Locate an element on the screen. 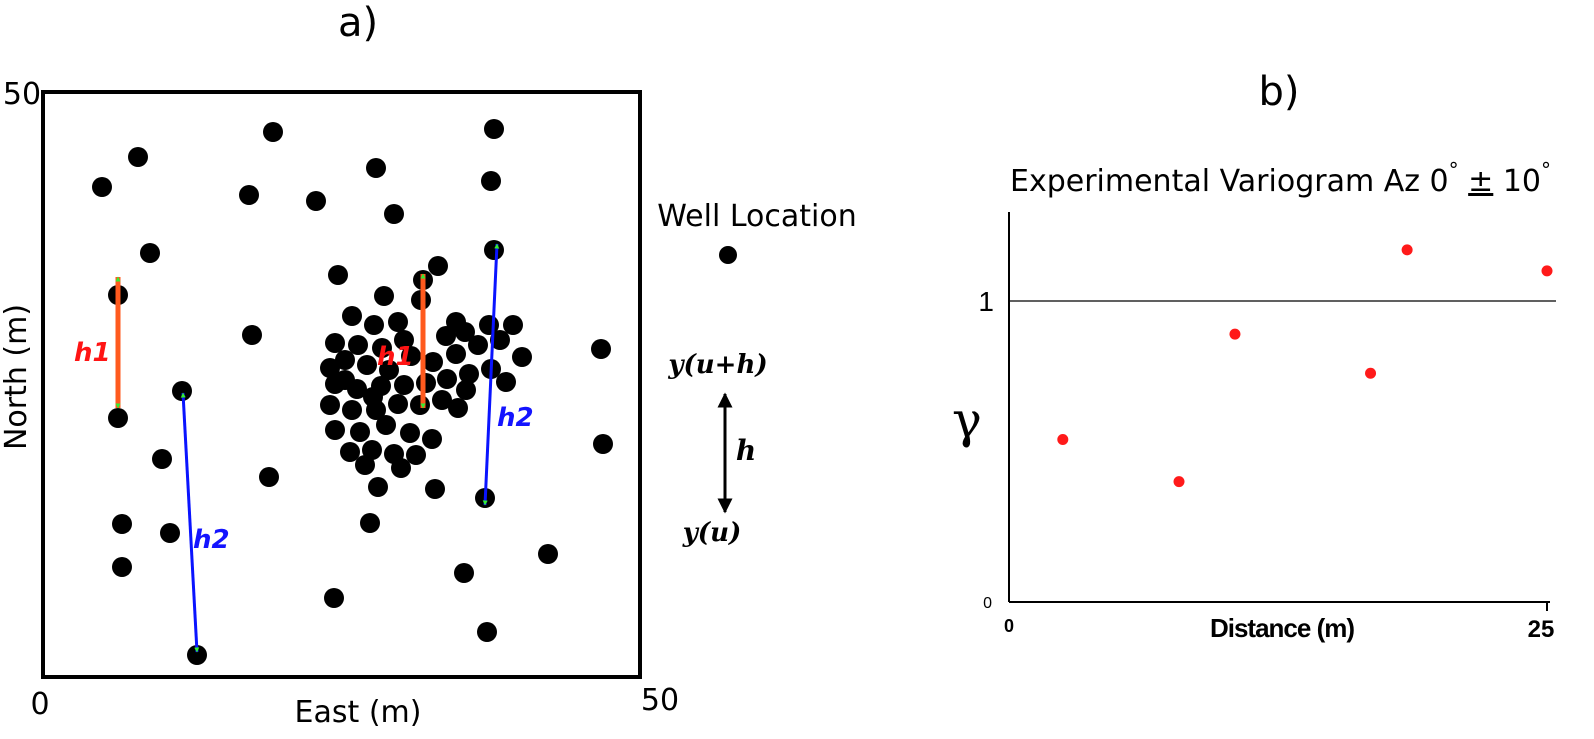 The width and height of the screenshot is (1594, 739). h2-label-right: h2 is located at coordinates (515, 418).